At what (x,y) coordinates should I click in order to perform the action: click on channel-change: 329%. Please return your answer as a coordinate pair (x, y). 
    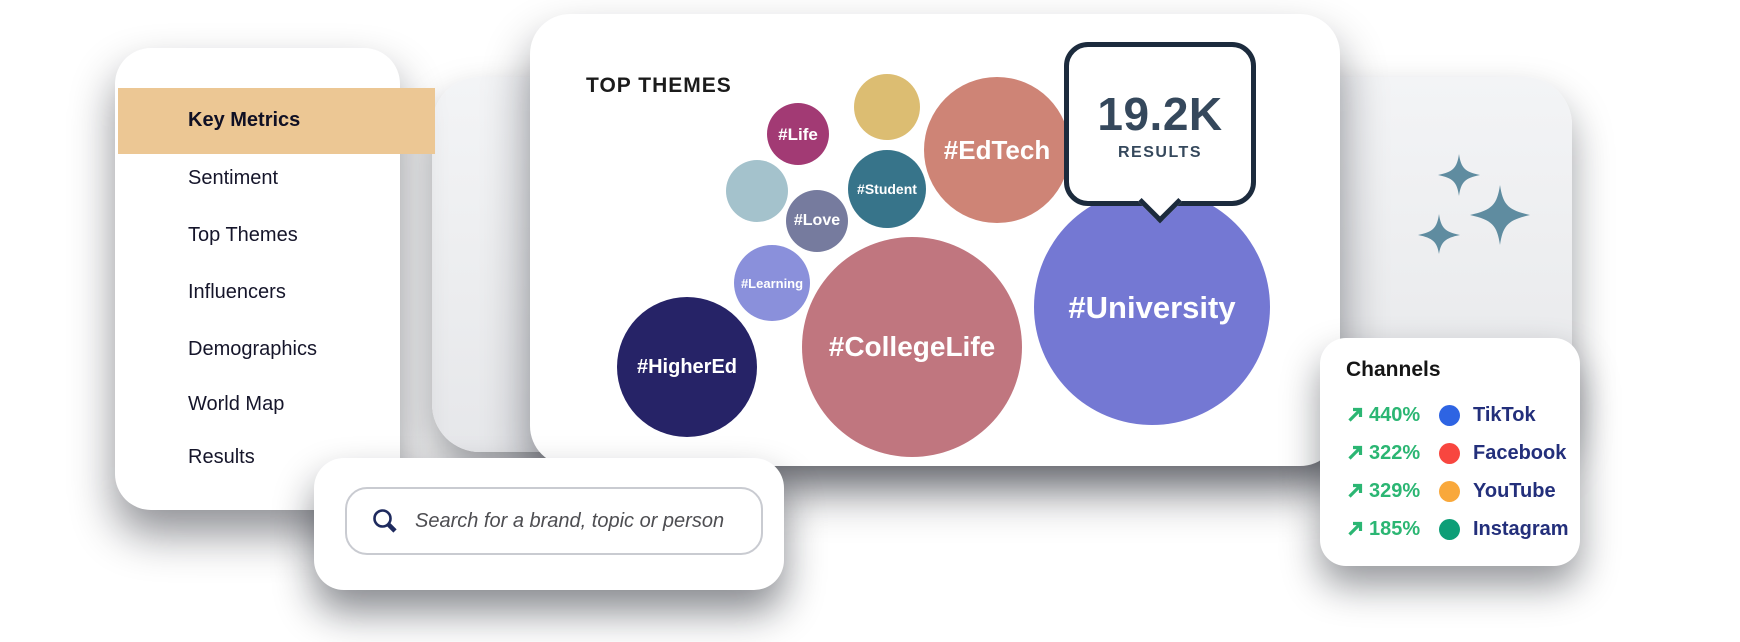
    Looking at the image, I should click on (1395, 490).